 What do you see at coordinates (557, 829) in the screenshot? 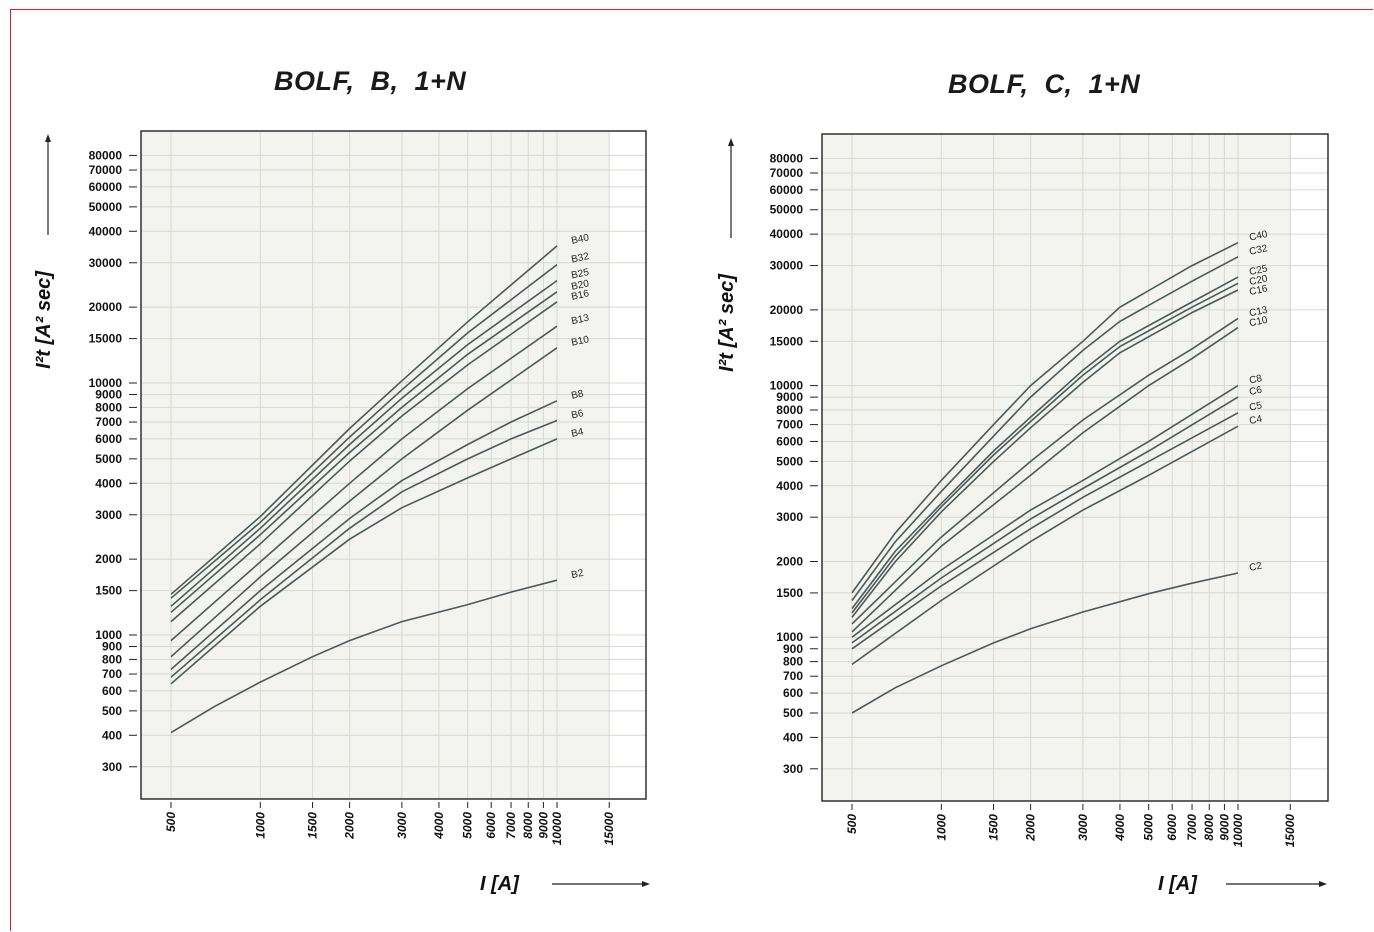
I see `x-tick-label: 10000` at bounding box center [557, 829].